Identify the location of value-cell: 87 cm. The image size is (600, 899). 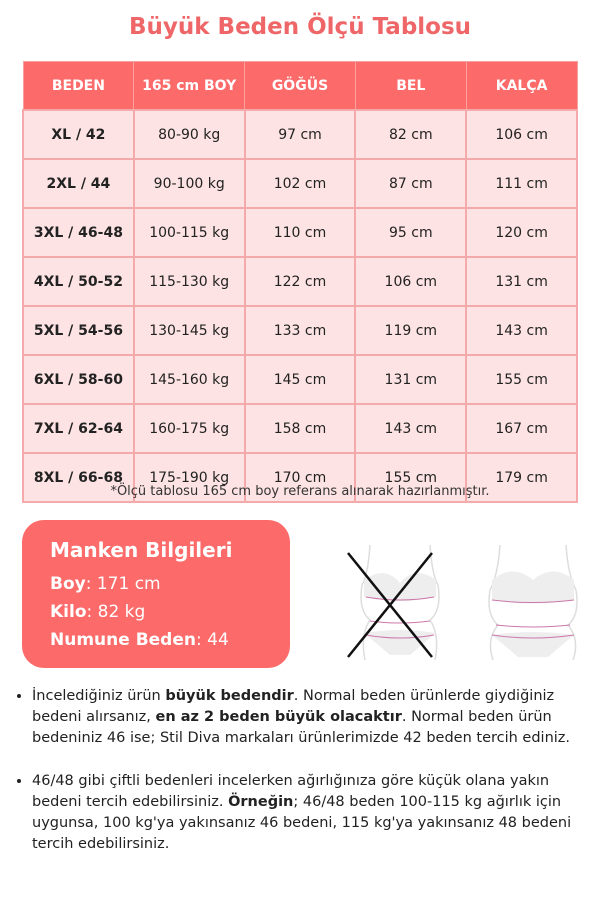
(411, 183).